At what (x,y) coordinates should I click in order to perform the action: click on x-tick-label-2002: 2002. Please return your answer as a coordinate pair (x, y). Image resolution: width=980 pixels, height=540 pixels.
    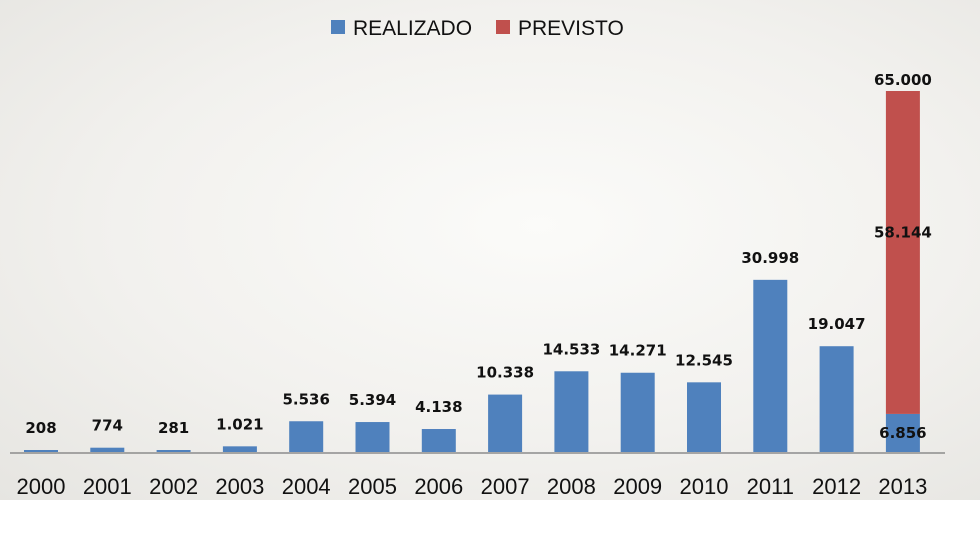
    Looking at the image, I should click on (173, 486).